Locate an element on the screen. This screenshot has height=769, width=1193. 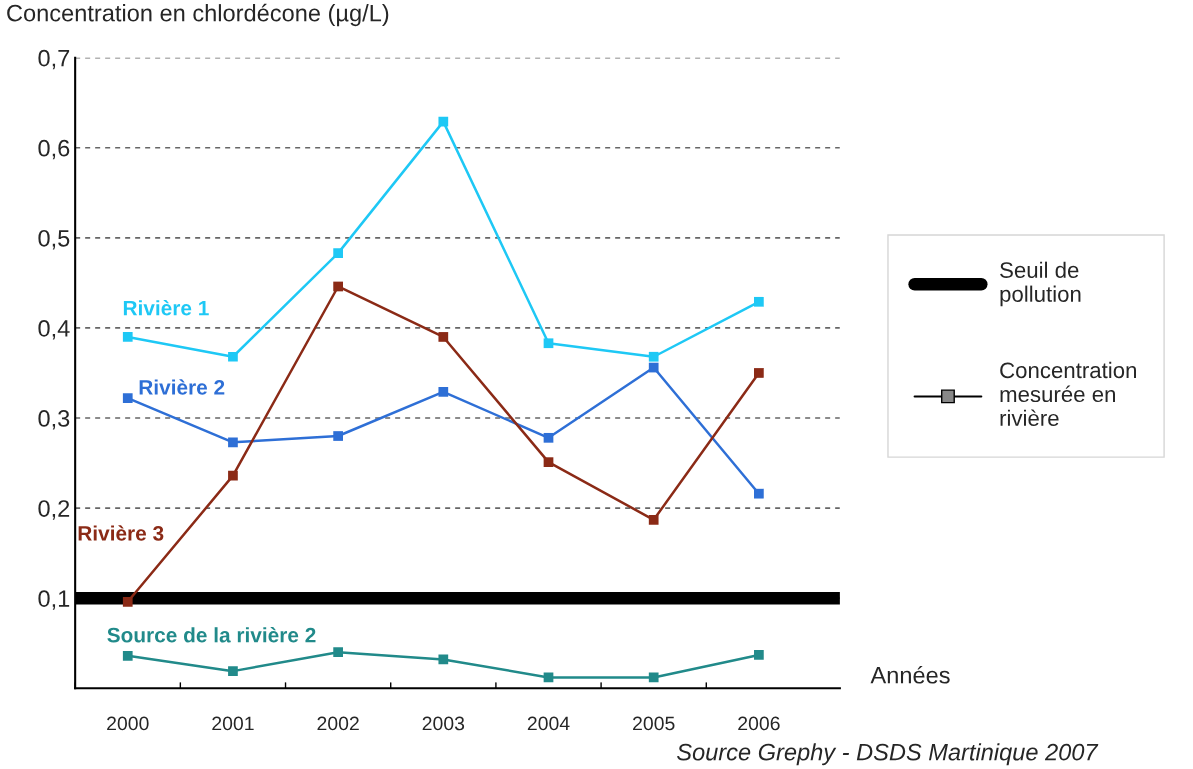
x-tick-label: 2001 is located at coordinates (233, 723).